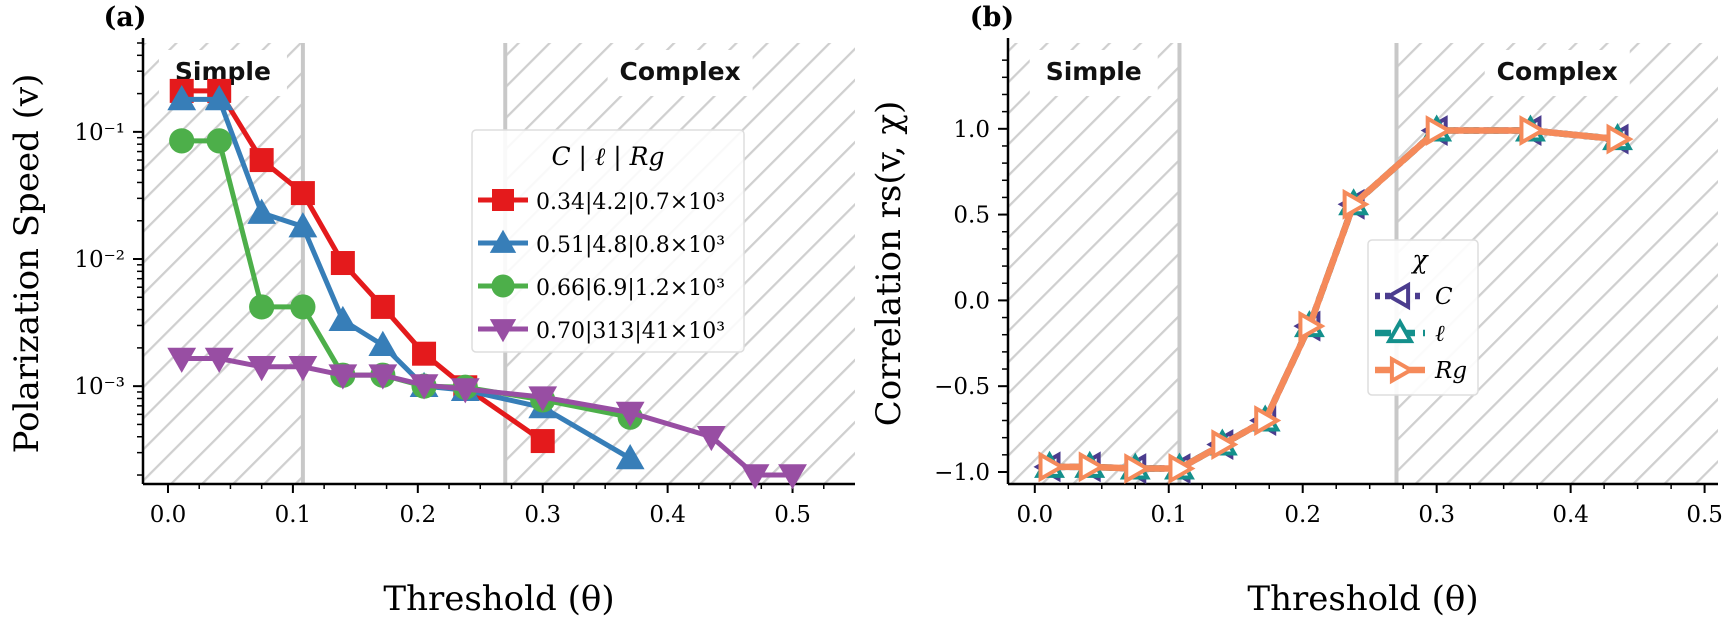 Image resolution: width=1725 pixels, height=640 pixels. I want to click on y-tick-label: 10⁻², so click(99, 260).